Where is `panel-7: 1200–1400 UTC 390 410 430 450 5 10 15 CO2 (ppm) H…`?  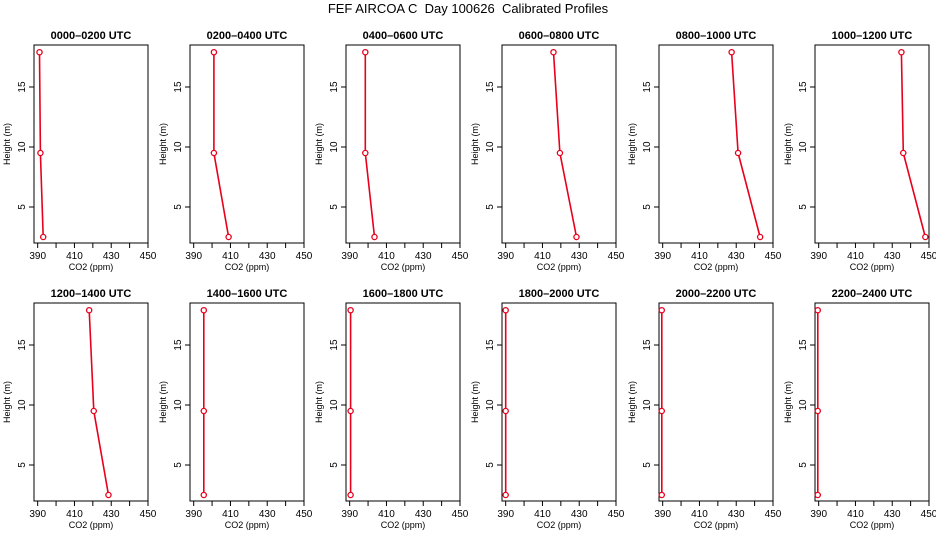 panel-7: 1200–1400 UTC 390 410 430 450 5 10 15 CO2 (ppm) H… is located at coordinates (79, 409).